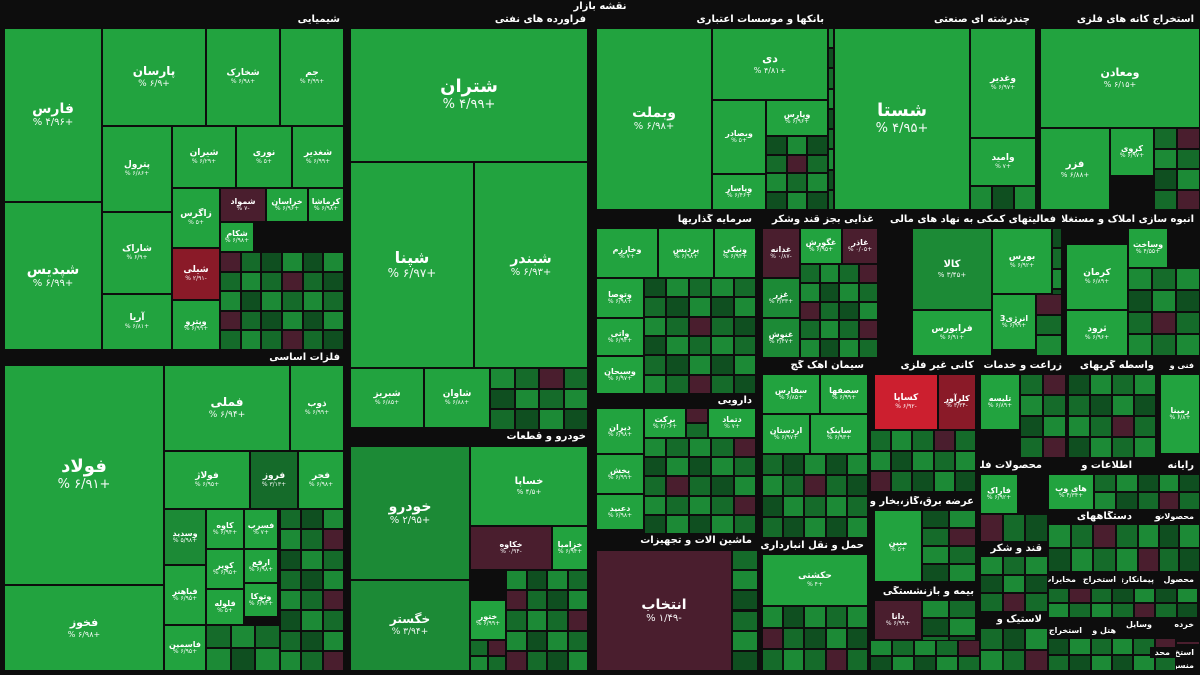 The height and width of the screenshot is (675, 1200). I want to click on stock-tile: فملی +۶/۹۴ %, so click(227, 408).